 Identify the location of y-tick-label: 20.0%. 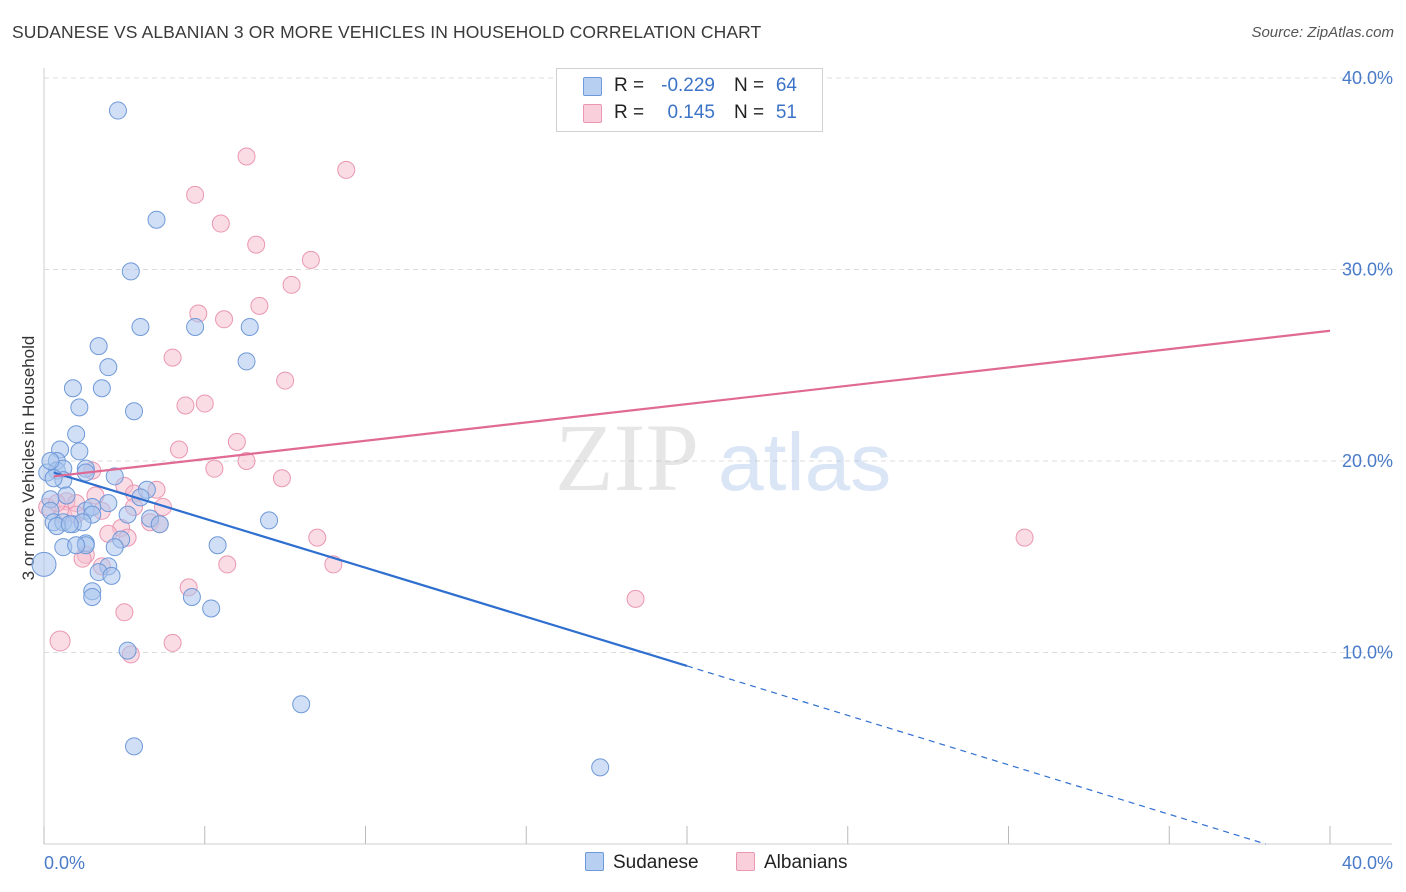
(1367, 461).